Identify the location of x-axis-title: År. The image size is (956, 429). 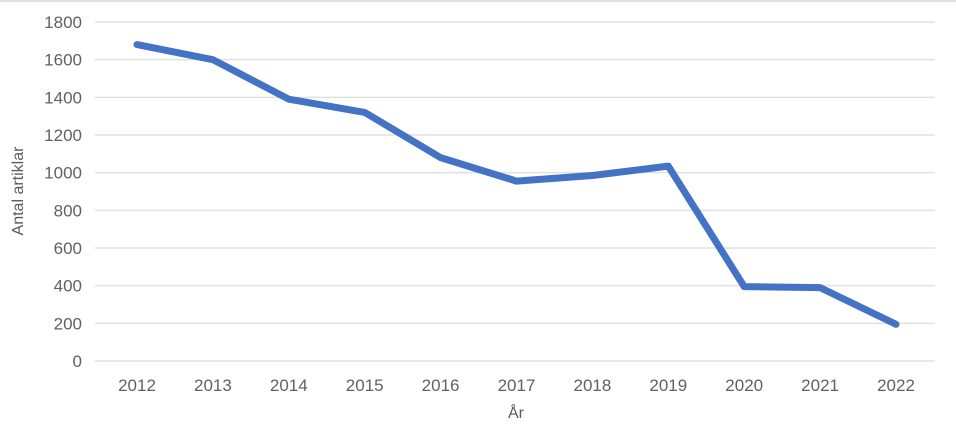
(516, 412).